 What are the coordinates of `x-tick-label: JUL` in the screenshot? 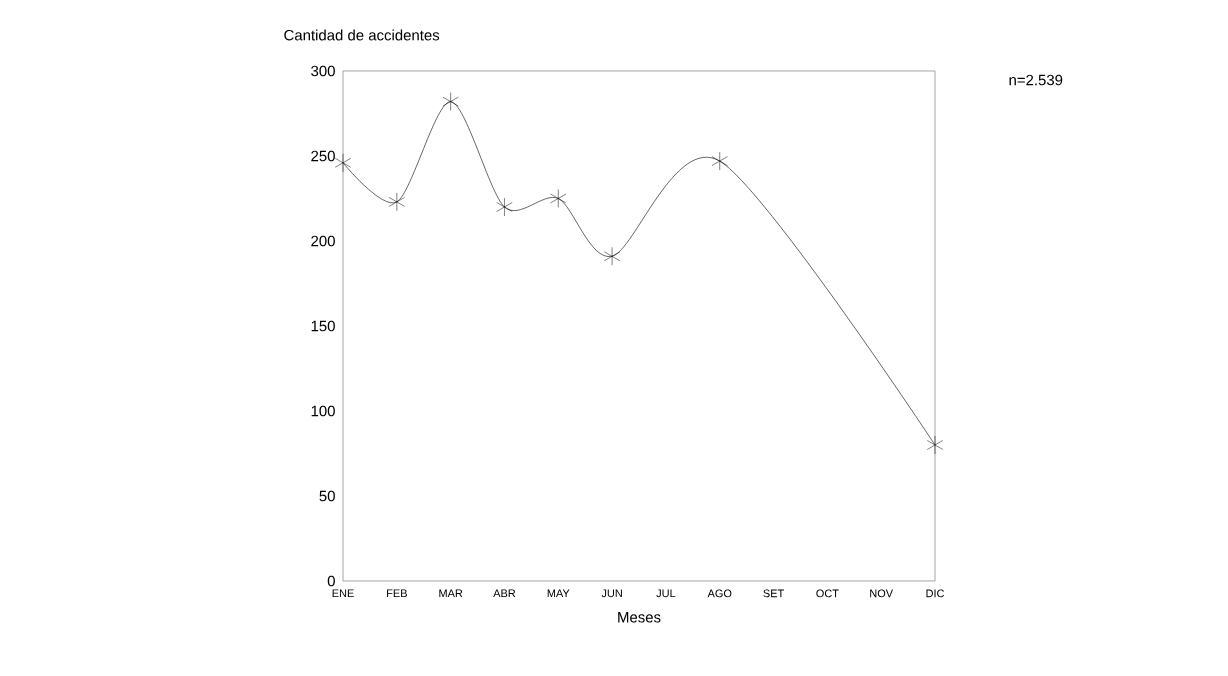 It's located at (666, 593).